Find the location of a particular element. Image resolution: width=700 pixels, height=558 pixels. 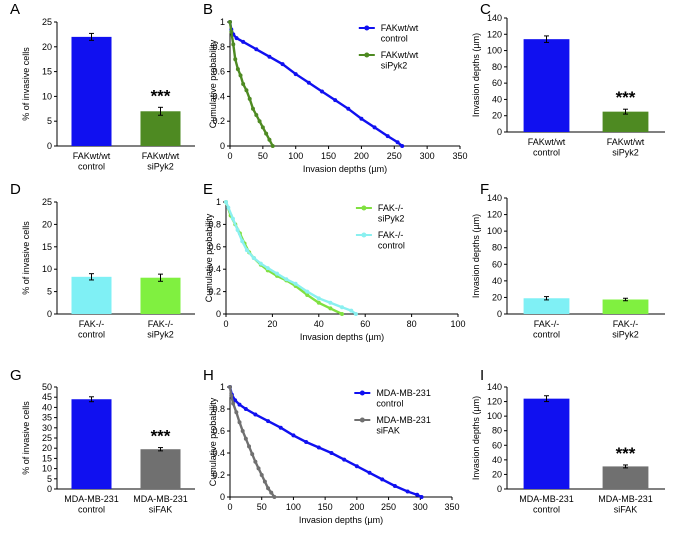

y-tick-label: 0.4 is located at coordinates (218, 96).